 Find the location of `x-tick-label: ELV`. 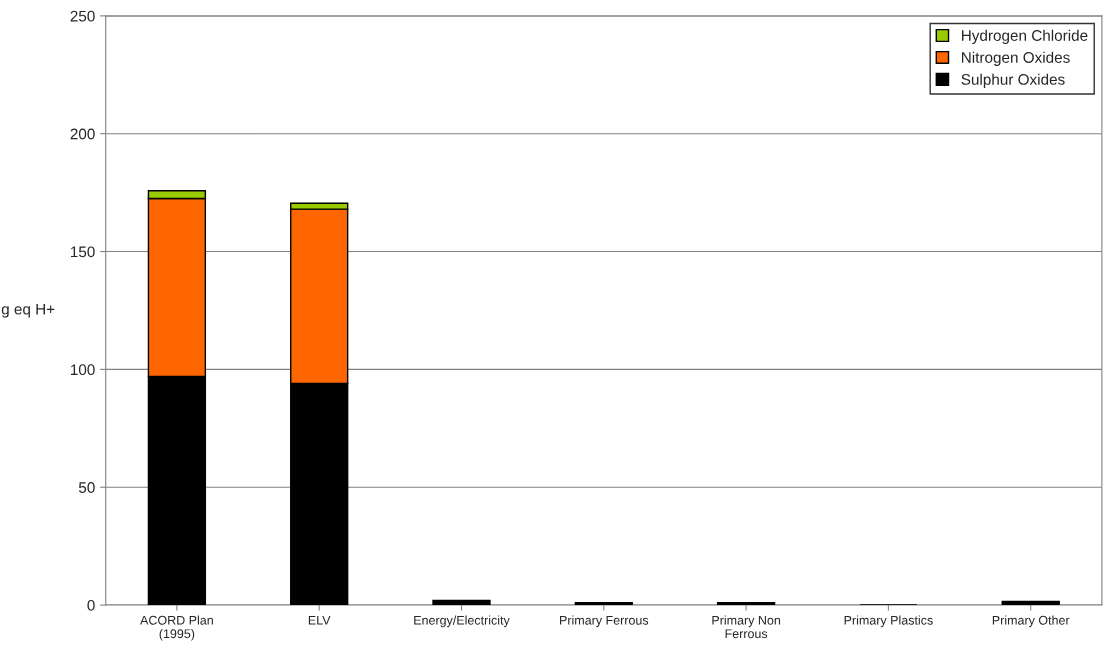

x-tick-label: ELV is located at coordinates (319, 620).